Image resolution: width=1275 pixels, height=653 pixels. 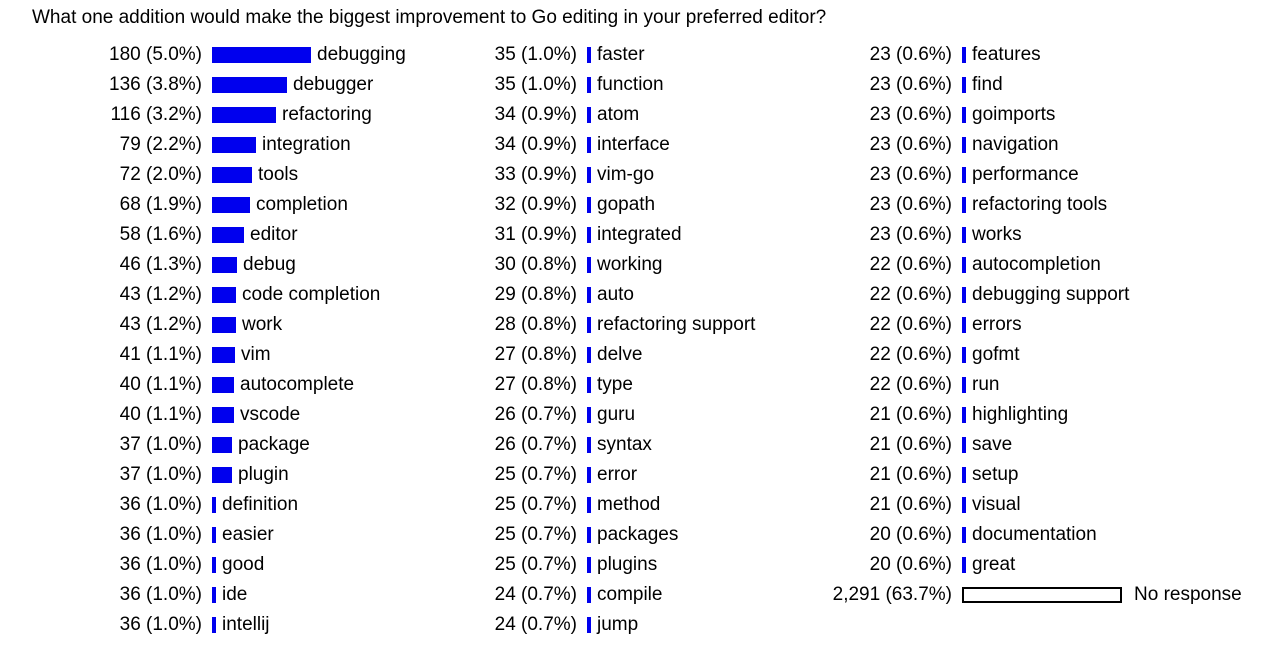 What do you see at coordinates (306, 144) in the screenshot?
I see `bar-category-label: integration` at bounding box center [306, 144].